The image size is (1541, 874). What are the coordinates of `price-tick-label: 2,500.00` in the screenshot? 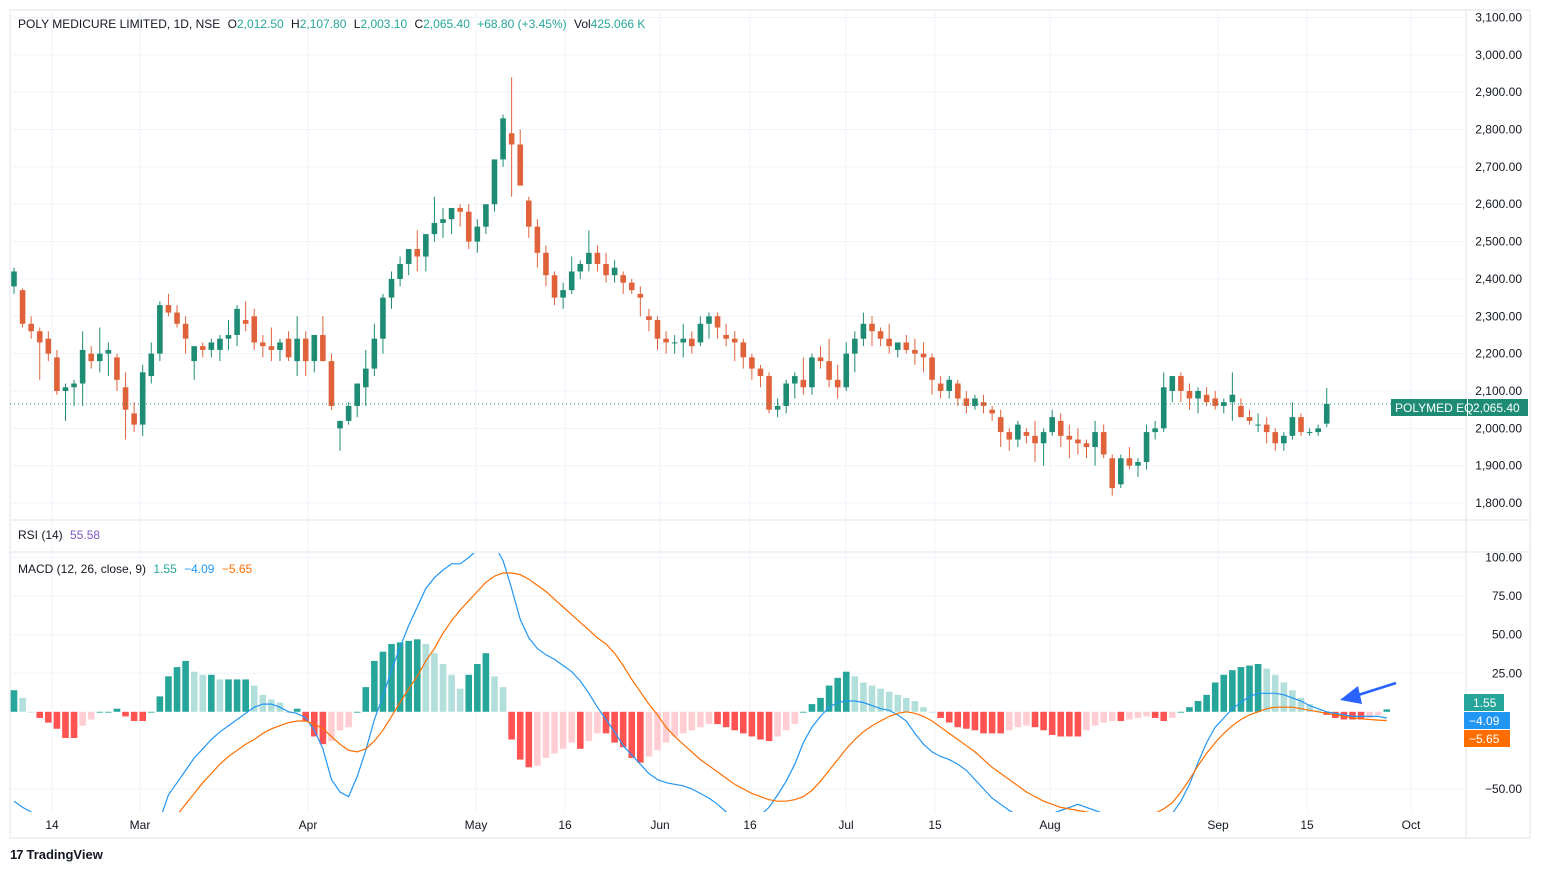 It's located at (1498, 242).